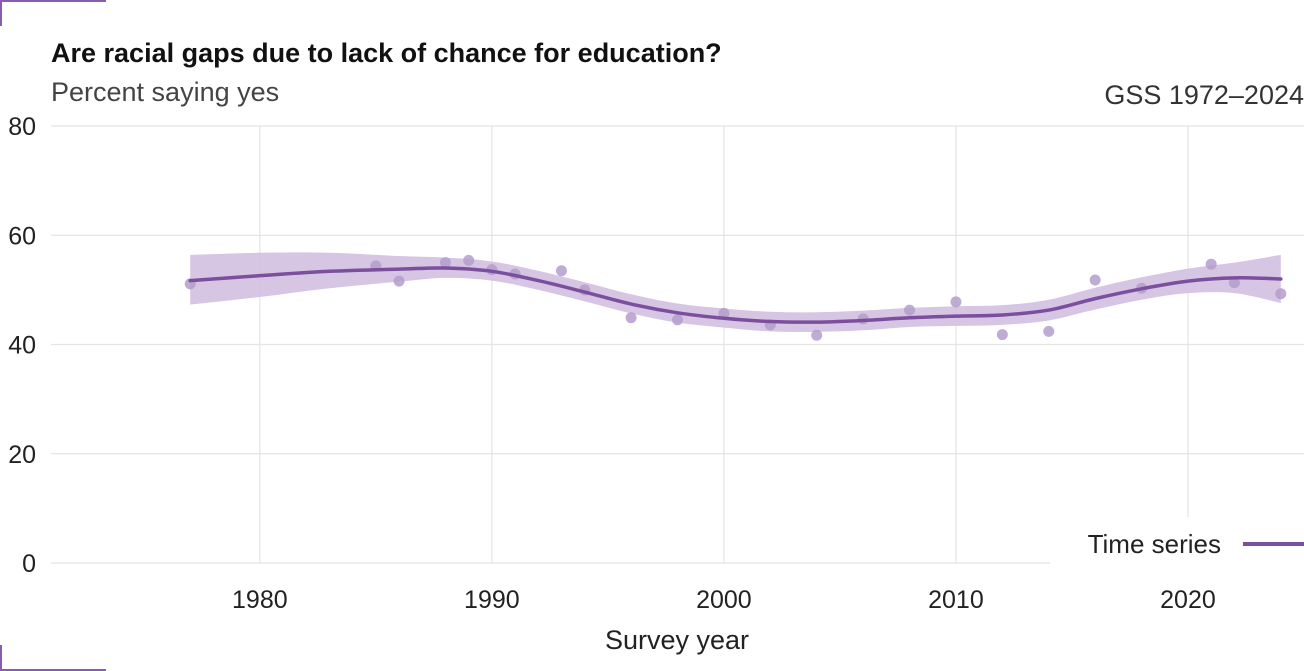 The width and height of the screenshot is (1304, 671). What do you see at coordinates (561, 271) in the screenshot?
I see `data-point-1993` at bounding box center [561, 271].